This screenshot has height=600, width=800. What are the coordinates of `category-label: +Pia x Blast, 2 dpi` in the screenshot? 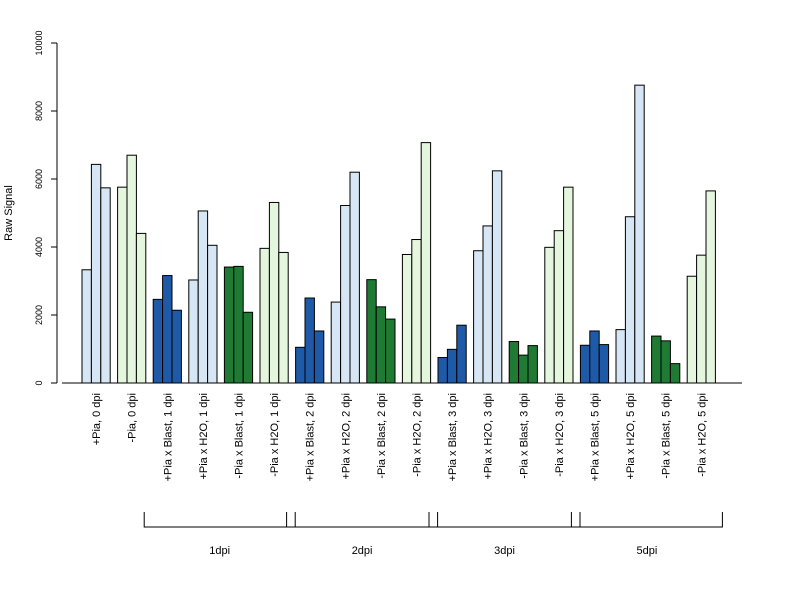 It's located at (311, 437).